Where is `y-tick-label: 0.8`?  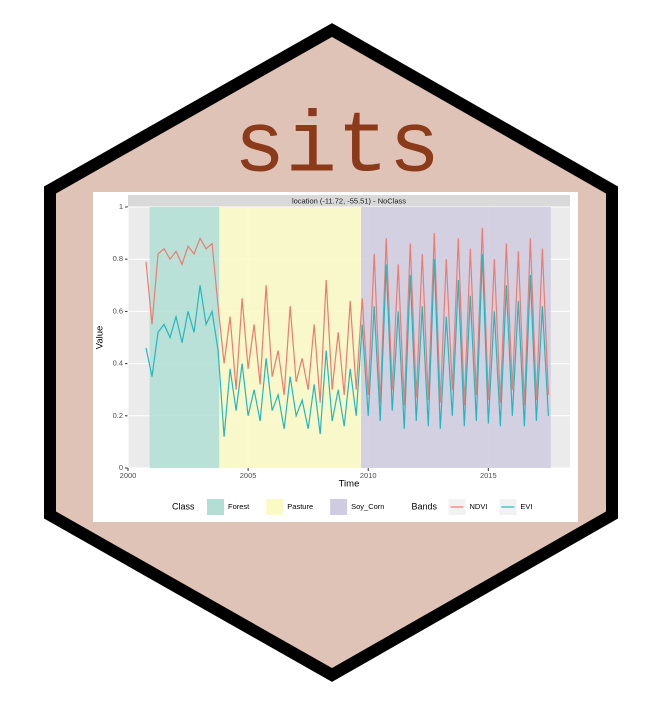 y-tick-label: 0.8 is located at coordinates (118, 258).